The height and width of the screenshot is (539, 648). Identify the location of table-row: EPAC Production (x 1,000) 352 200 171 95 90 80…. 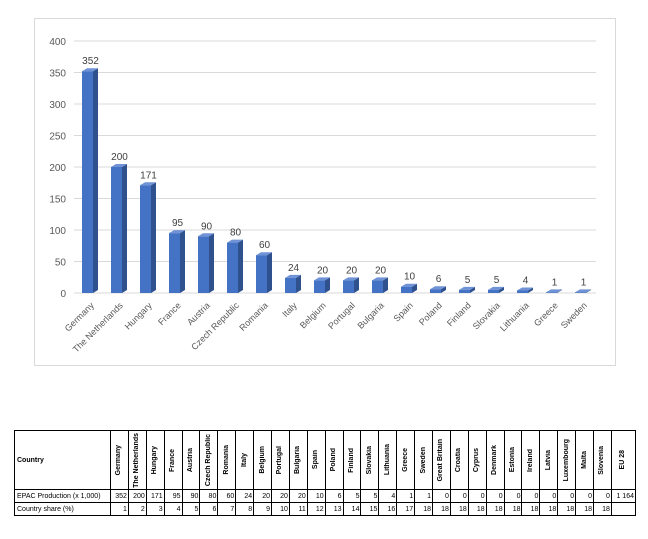
(325, 496).